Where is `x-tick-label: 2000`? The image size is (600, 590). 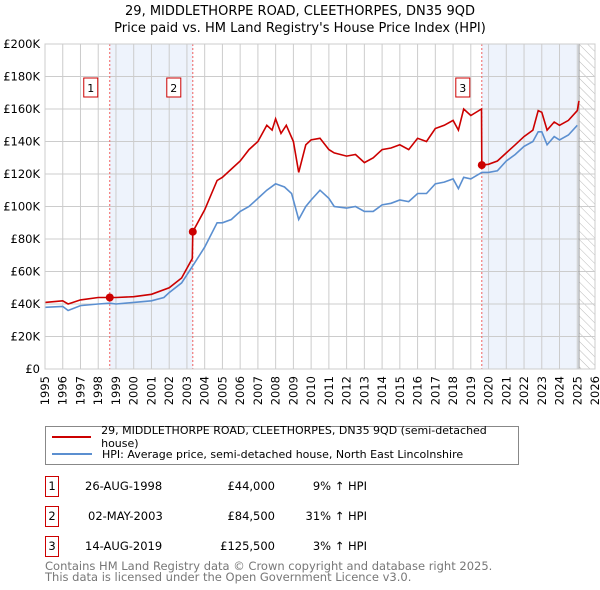
x-tick-label: 2000 is located at coordinates (134, 390).